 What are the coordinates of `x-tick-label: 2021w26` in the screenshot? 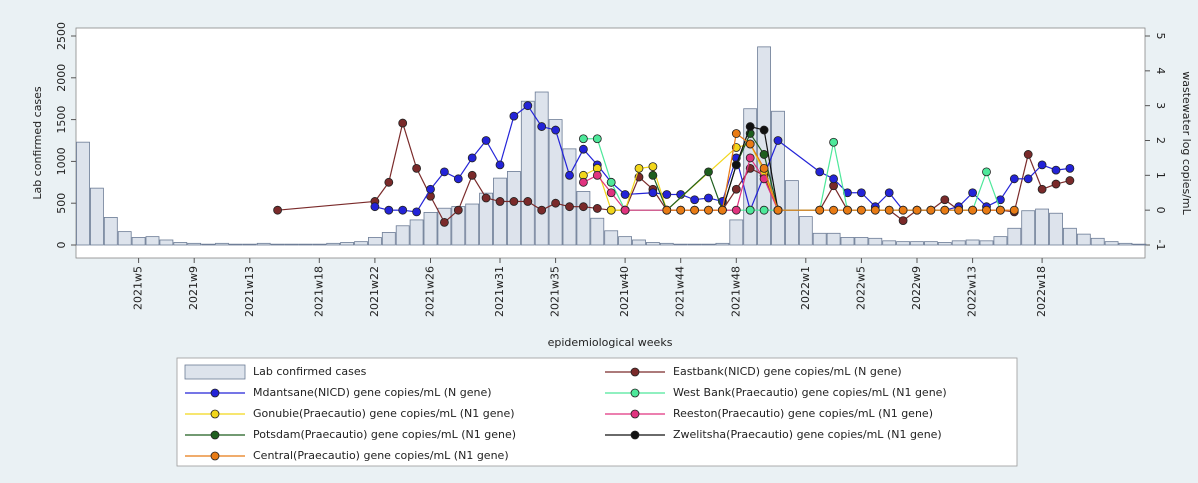 It's located at (430, 291).